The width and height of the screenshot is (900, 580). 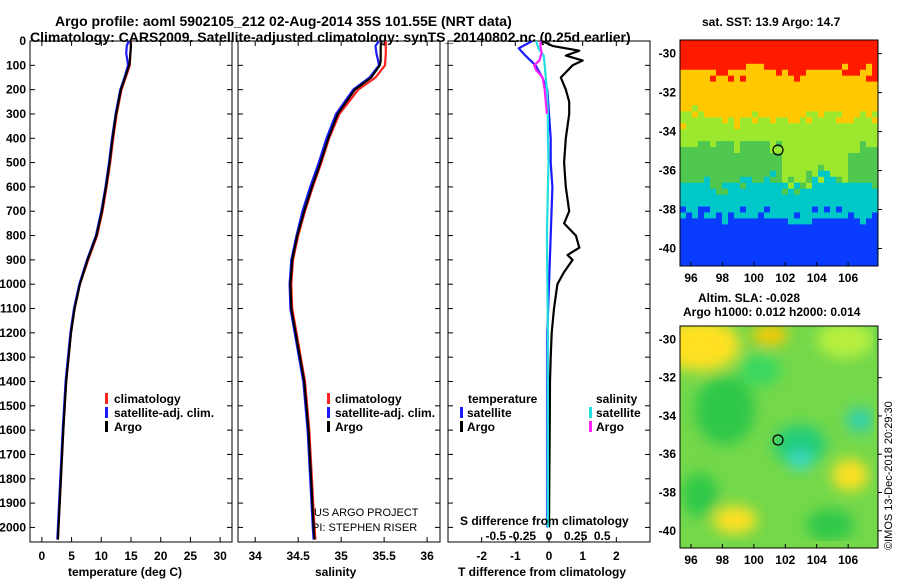 What do you see at coordinates (481, 427) in the screenshot?
I see `legend-t-argo-label: Argo` at bounding box center [481, 427].